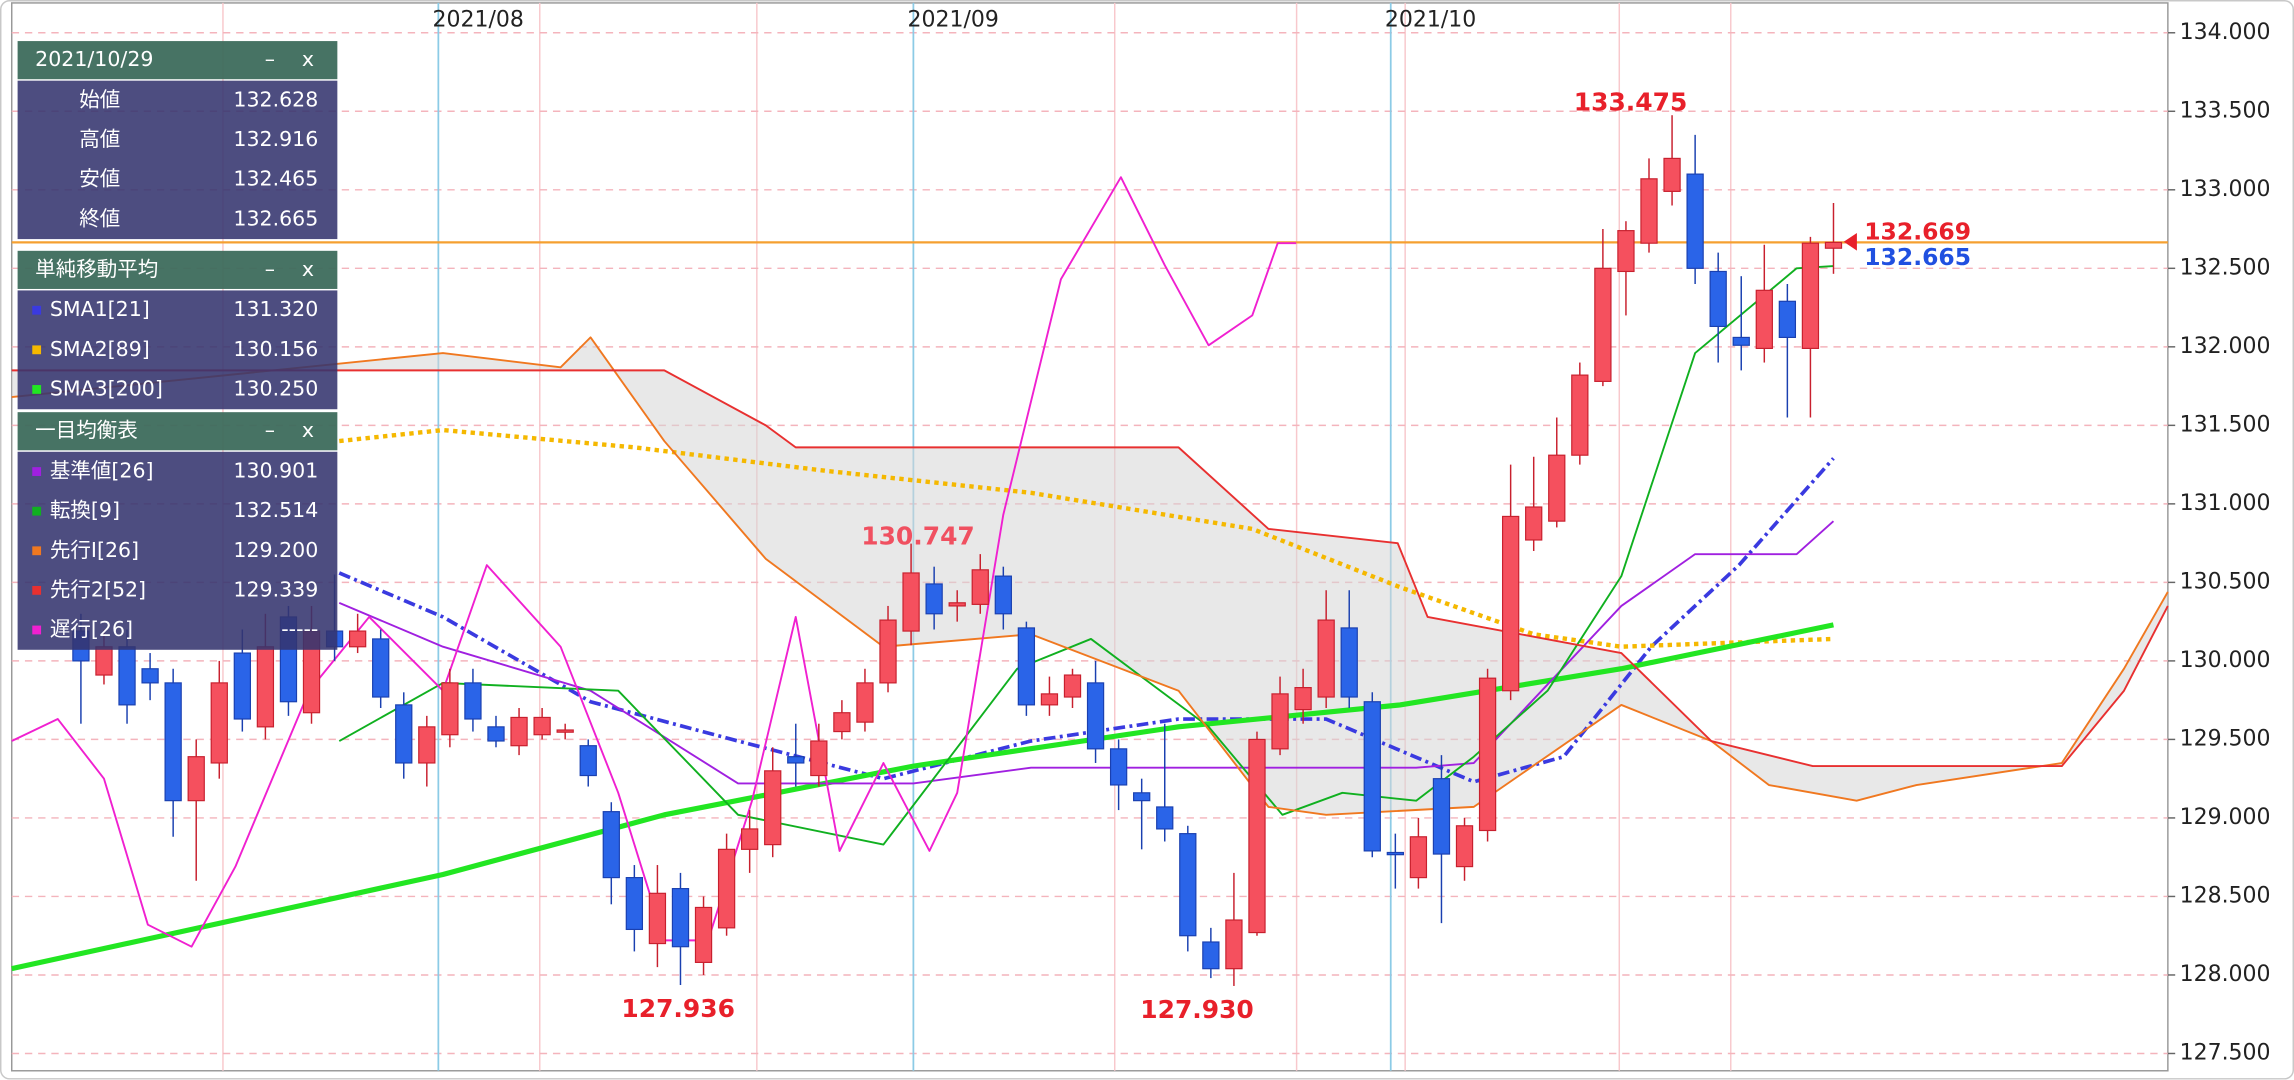 This screenshot has height=1080, width=2294. Describe the element at coordinates (94, 59) in the screenshot. I see `panel-title: 2021/10/29` at that location.